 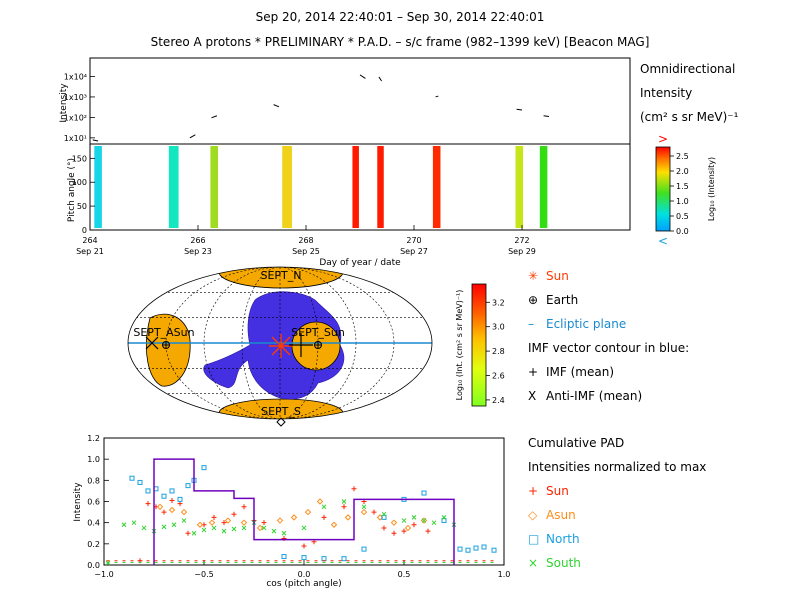 I want to click on sun-marker, so click(x=281, y=346).